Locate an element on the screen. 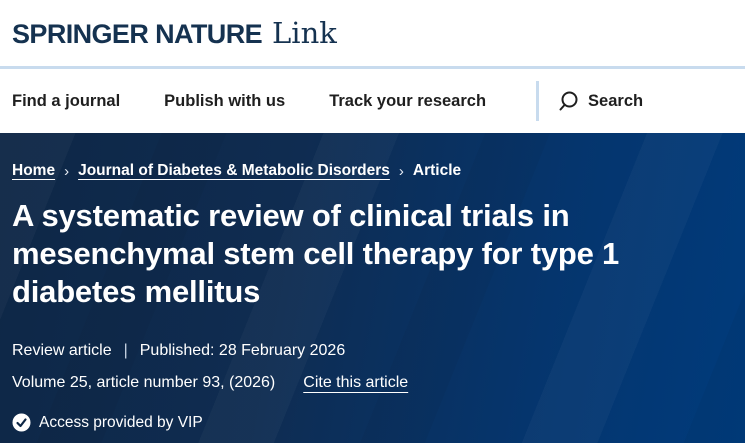  article-type-label: Review article is located at coordinates (62, 350).